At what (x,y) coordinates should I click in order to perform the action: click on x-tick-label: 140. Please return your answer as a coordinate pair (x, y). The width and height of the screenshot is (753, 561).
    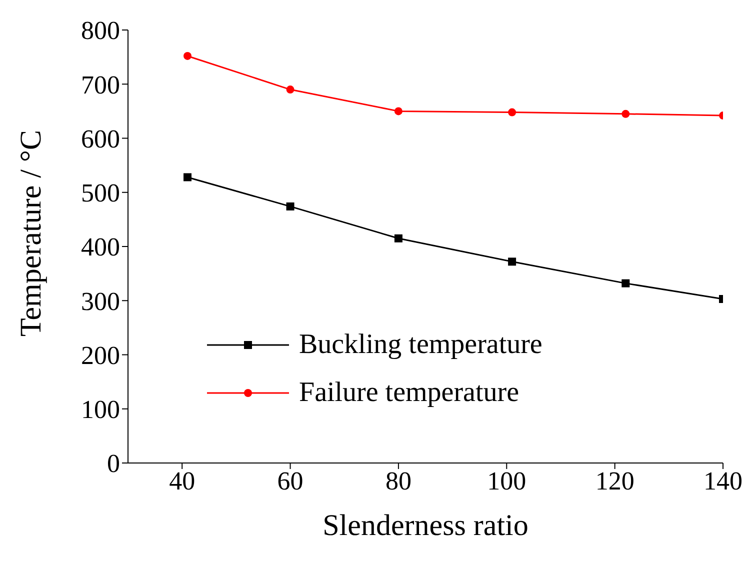
    Looking at the image, I should click on (723, 481).